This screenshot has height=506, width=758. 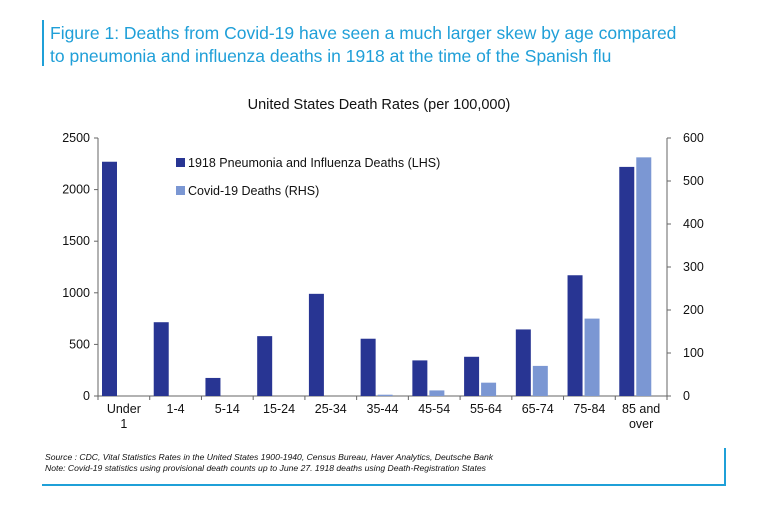 I want to click on right-tick-label: 100, so click(x=693, y=353).